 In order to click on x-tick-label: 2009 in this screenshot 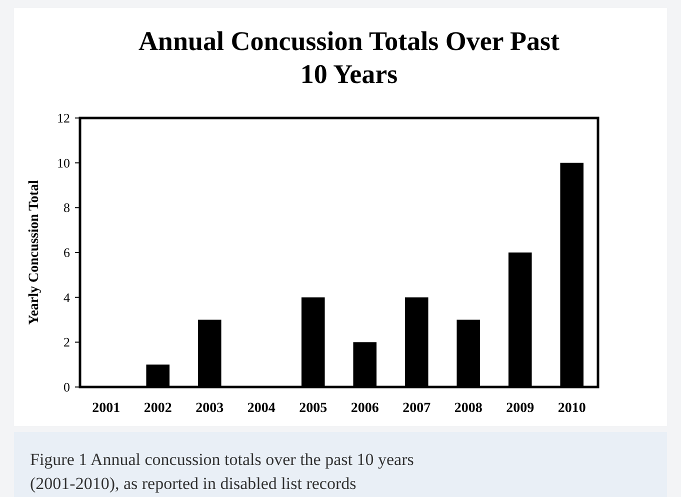, I will do `click(520, 408)`.